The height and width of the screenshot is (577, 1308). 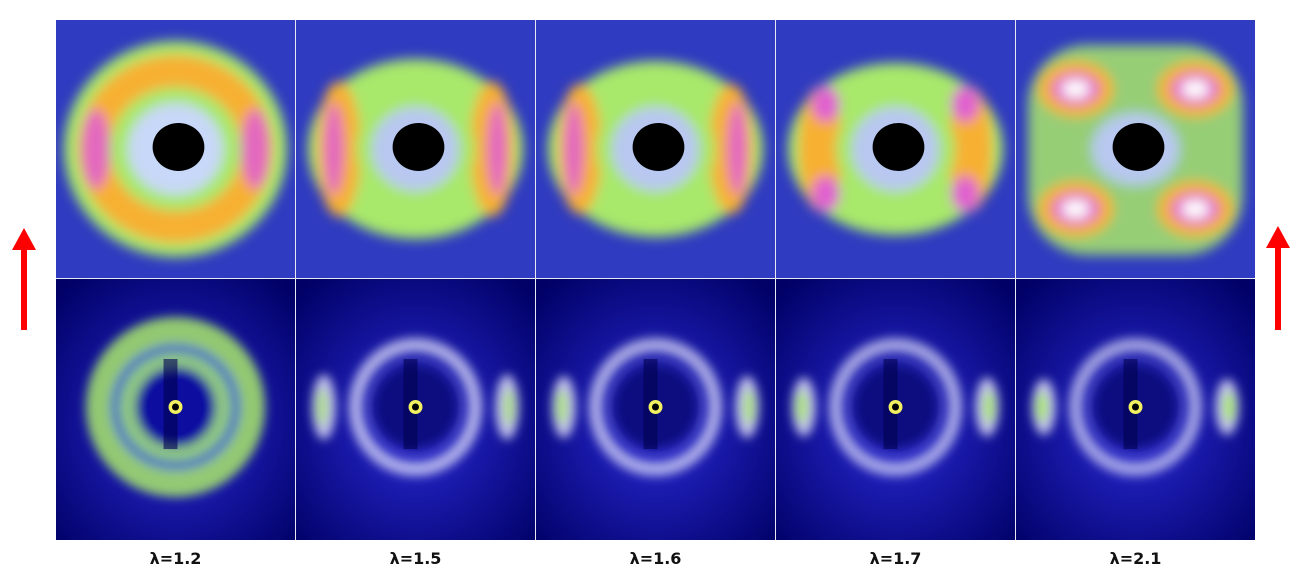 What do you see at coordinates (655, 558) in the screenshot?
I see `lambda-label-3: λ=1.6` at bounding box center [655, 558].